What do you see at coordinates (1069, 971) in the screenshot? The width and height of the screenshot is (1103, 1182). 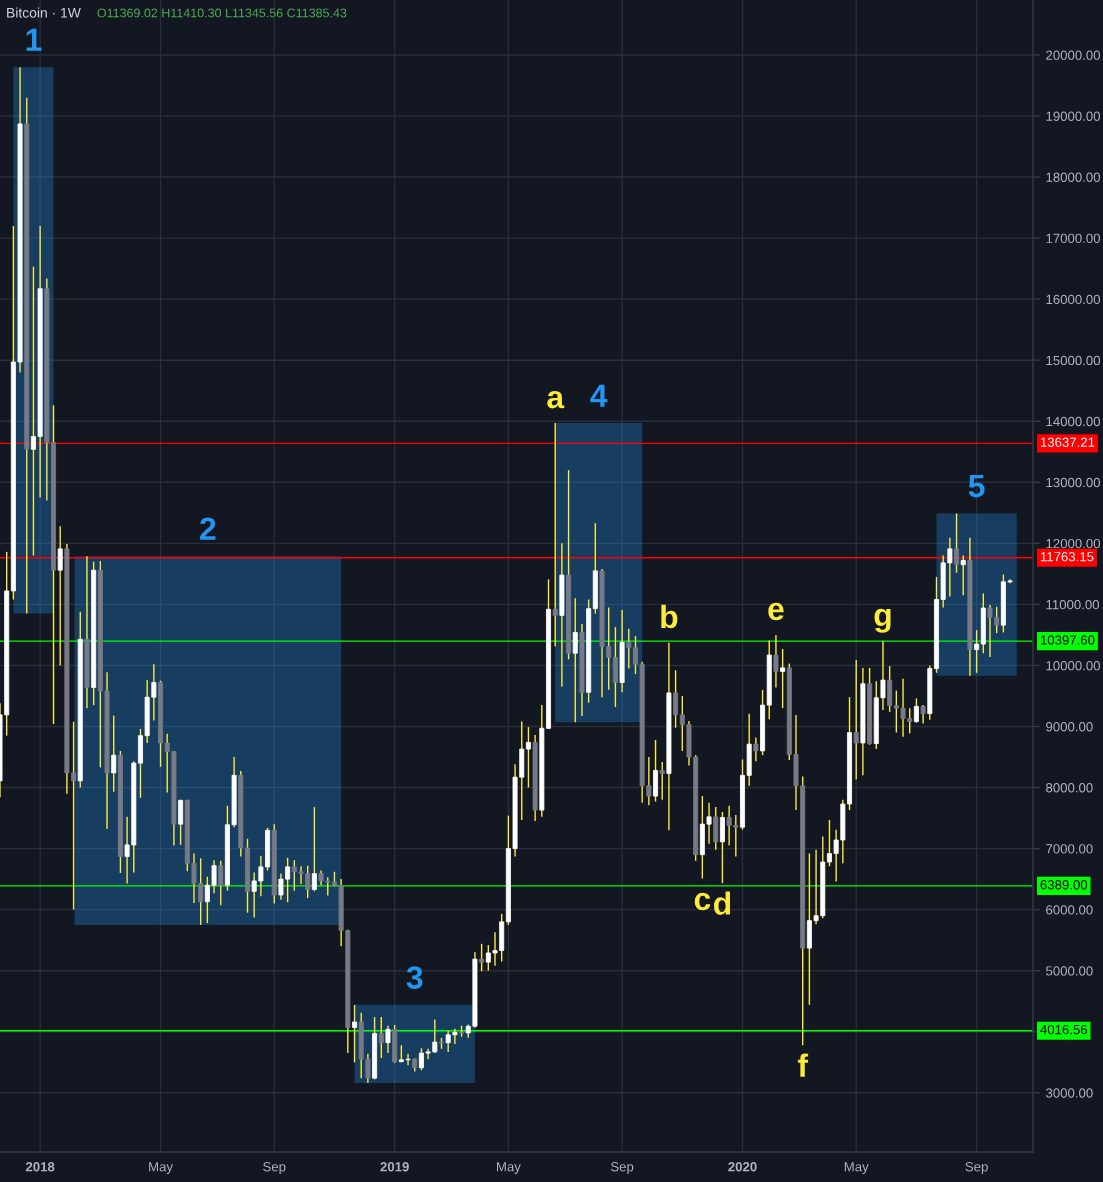 I see `y-tick-label: 5000.00` at bounding box center [1069, 971].